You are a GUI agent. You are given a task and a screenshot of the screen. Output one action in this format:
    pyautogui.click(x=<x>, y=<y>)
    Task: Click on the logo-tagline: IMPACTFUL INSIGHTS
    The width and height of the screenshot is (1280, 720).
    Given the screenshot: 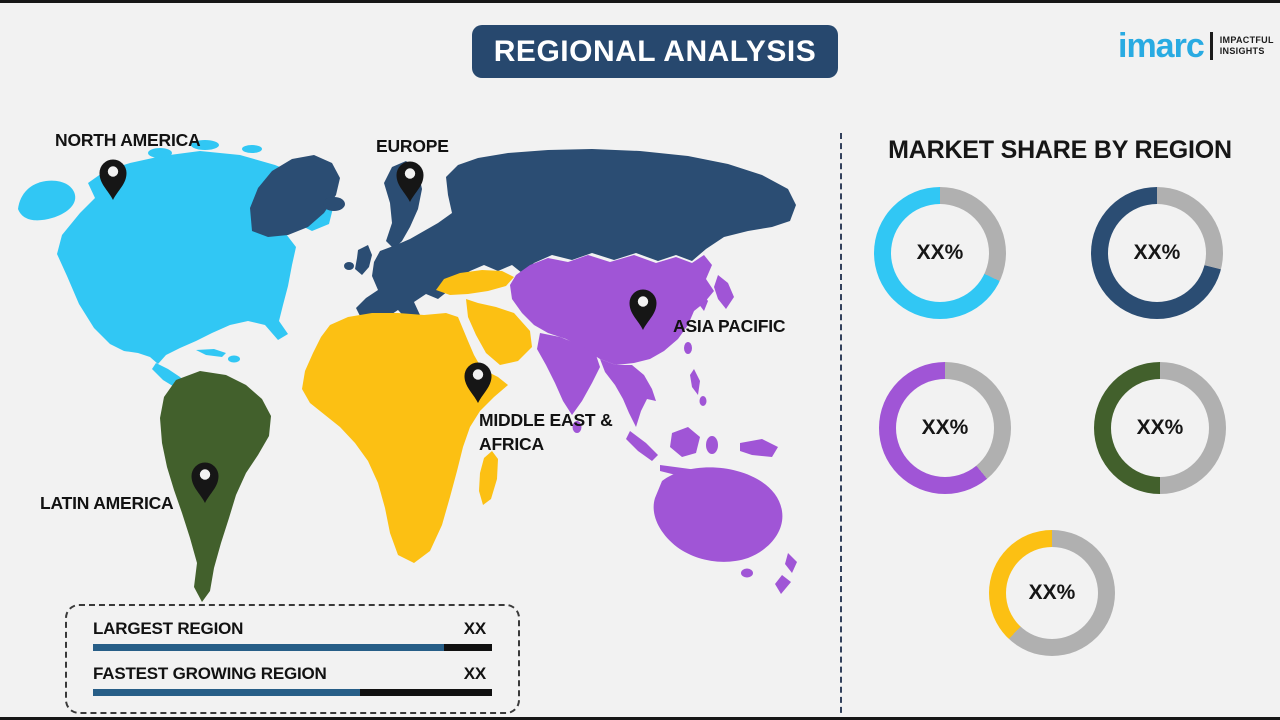 What is the action you would take?
    pyautogui.click(x=1247, y=46)
    